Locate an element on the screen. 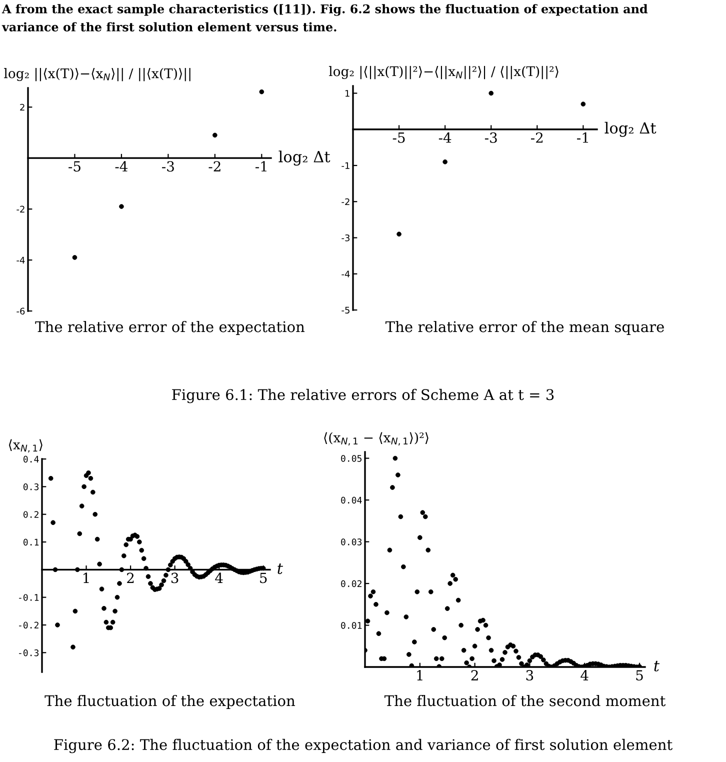 The width and height of the screenshot is (726, 762). y-axis-title: ⟨(x$_{N,1}$ − ⟨x$_{N,1}$⟩)²⟩ is located at coordinates (376, 439).